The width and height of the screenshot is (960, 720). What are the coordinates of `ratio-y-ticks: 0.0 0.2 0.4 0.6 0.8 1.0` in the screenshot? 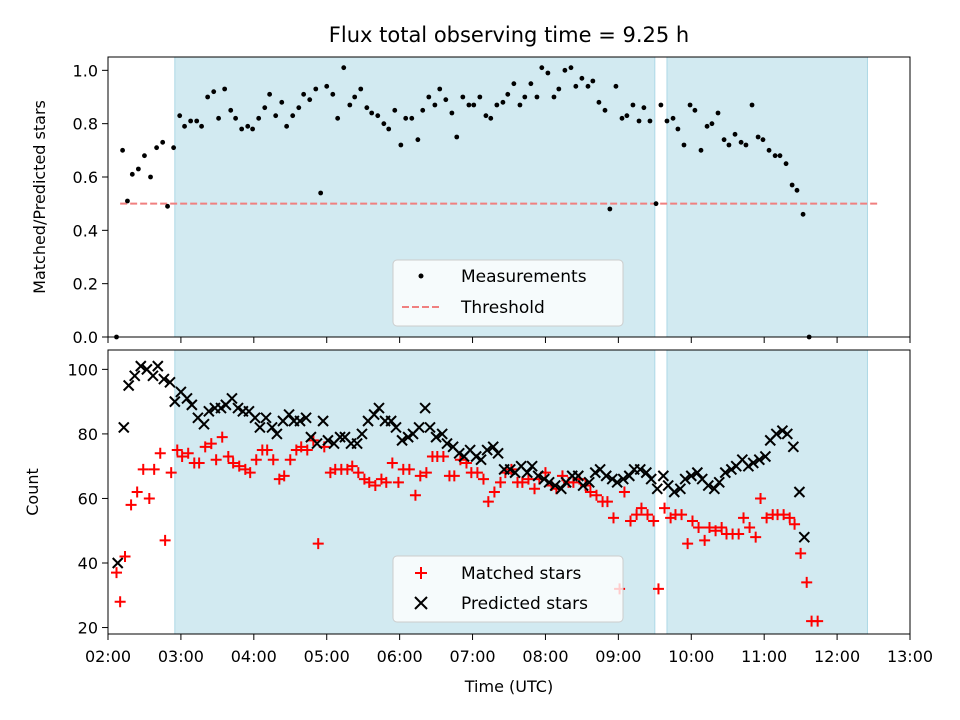 It's located at (90, 204).